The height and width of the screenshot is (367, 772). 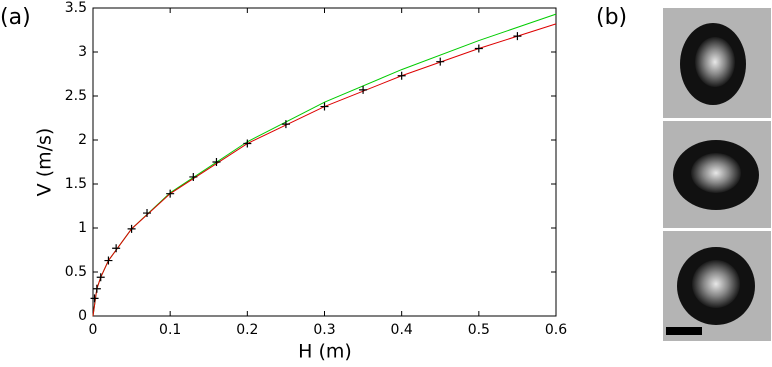 I want to click on x-tick-label: 0.5, so click(x=479, y=330).